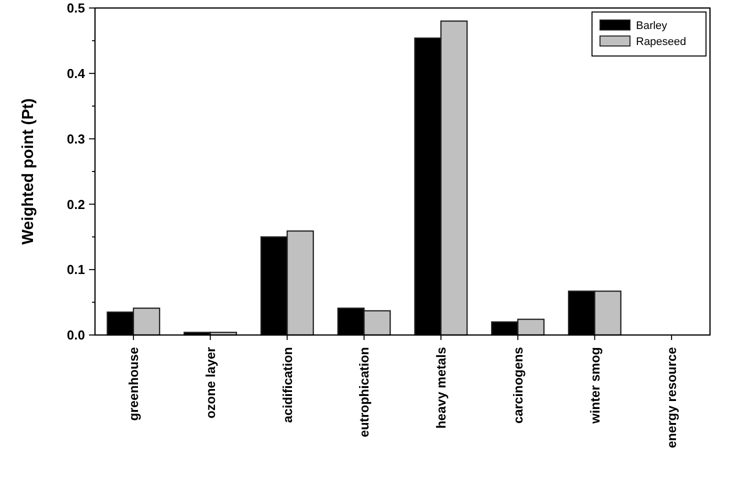  I want to click on x-tick-label: energy resource, so click(672, 397).